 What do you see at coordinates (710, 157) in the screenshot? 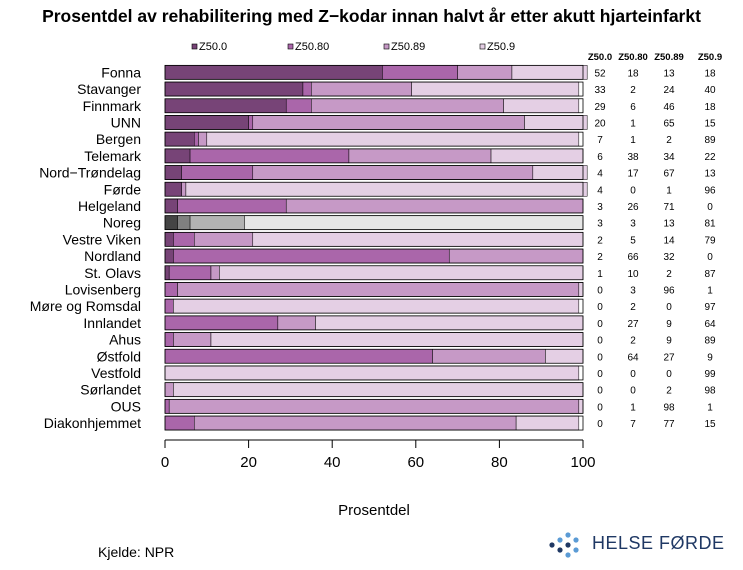
I see `table-value: 22` at bounding box center [710, 157].